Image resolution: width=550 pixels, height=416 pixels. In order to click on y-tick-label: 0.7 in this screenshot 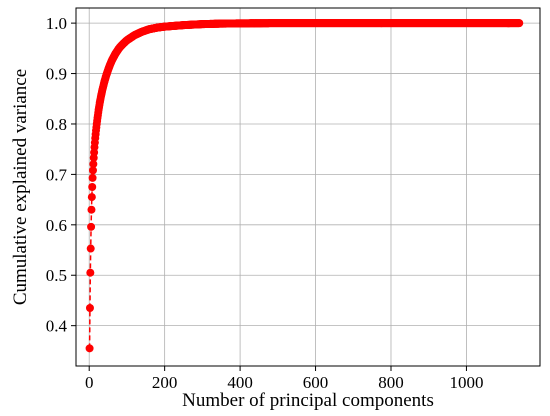, I will do `click(57, 174)`.